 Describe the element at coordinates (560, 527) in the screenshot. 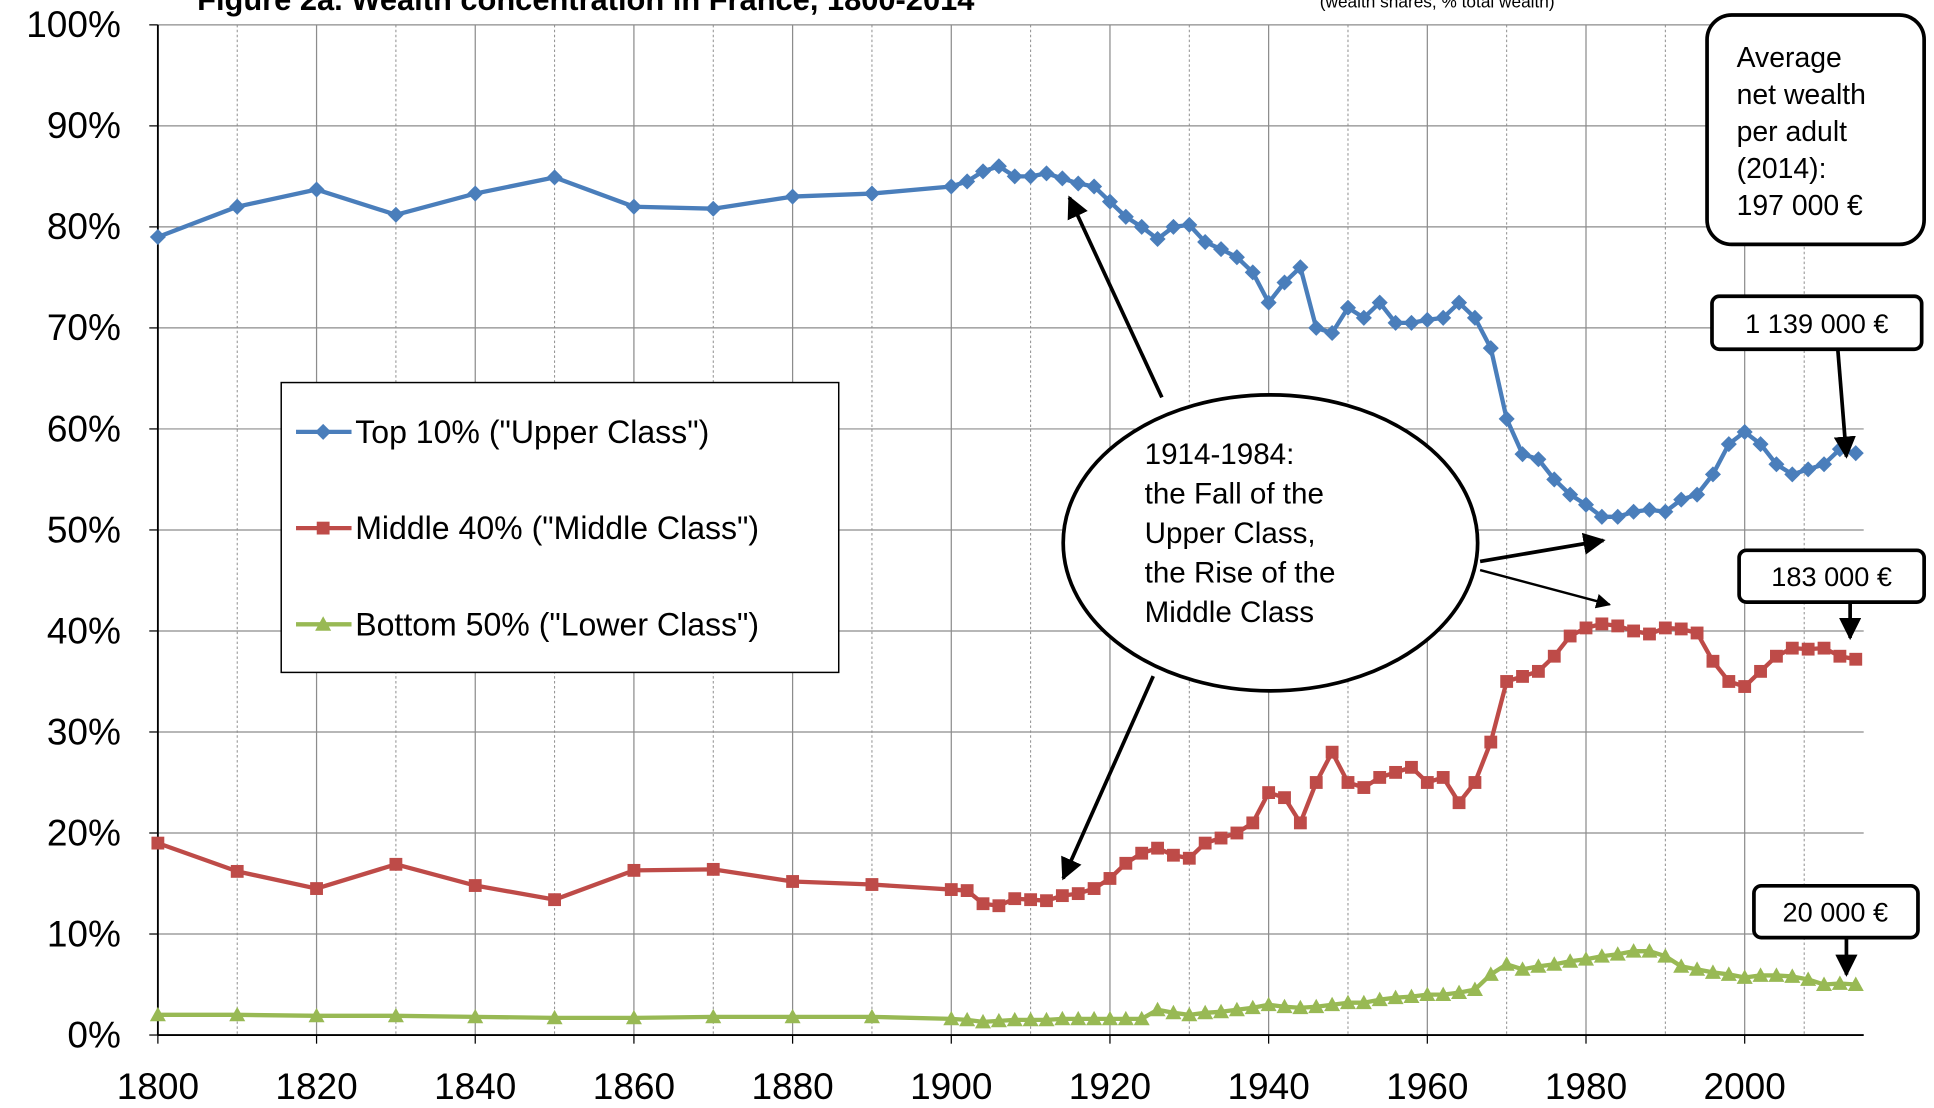

I see `legend-box` at that location.